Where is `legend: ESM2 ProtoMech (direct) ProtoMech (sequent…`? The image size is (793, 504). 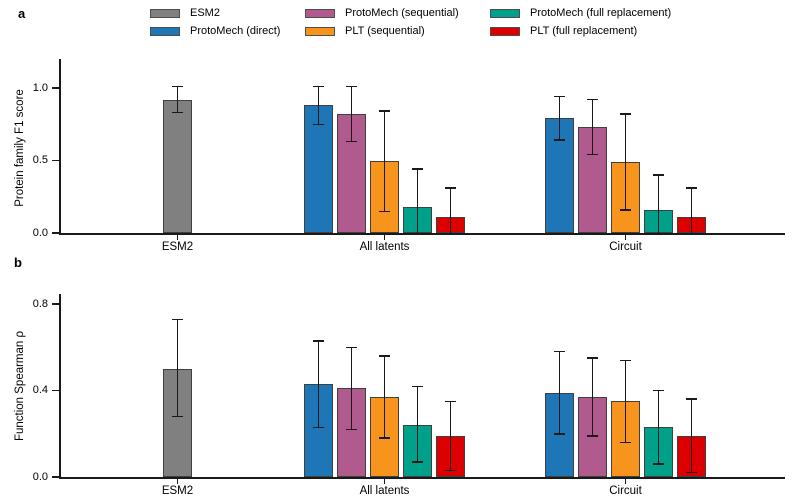
legend: ESM2 ProtoMech (direct) ProtoMech (sequent… is located at coordinates (396, 22).